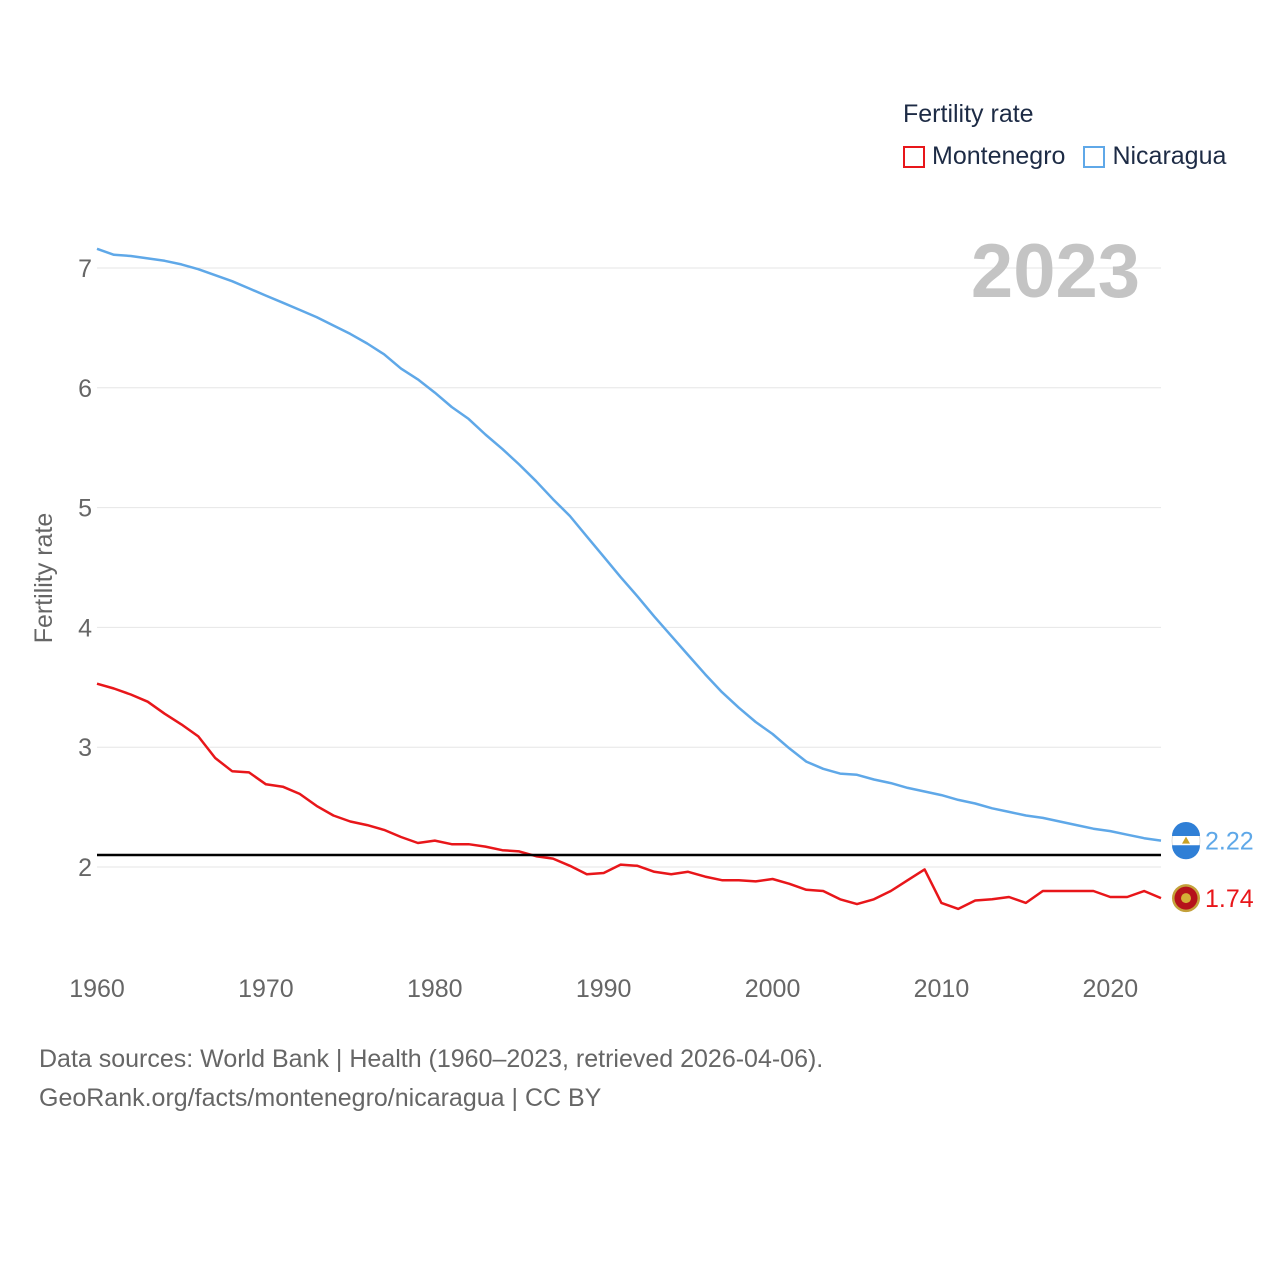 The height and width of the screenshot is (1280, 1280). I want to click on flag-icon-montenegro, so click(1186, 898).